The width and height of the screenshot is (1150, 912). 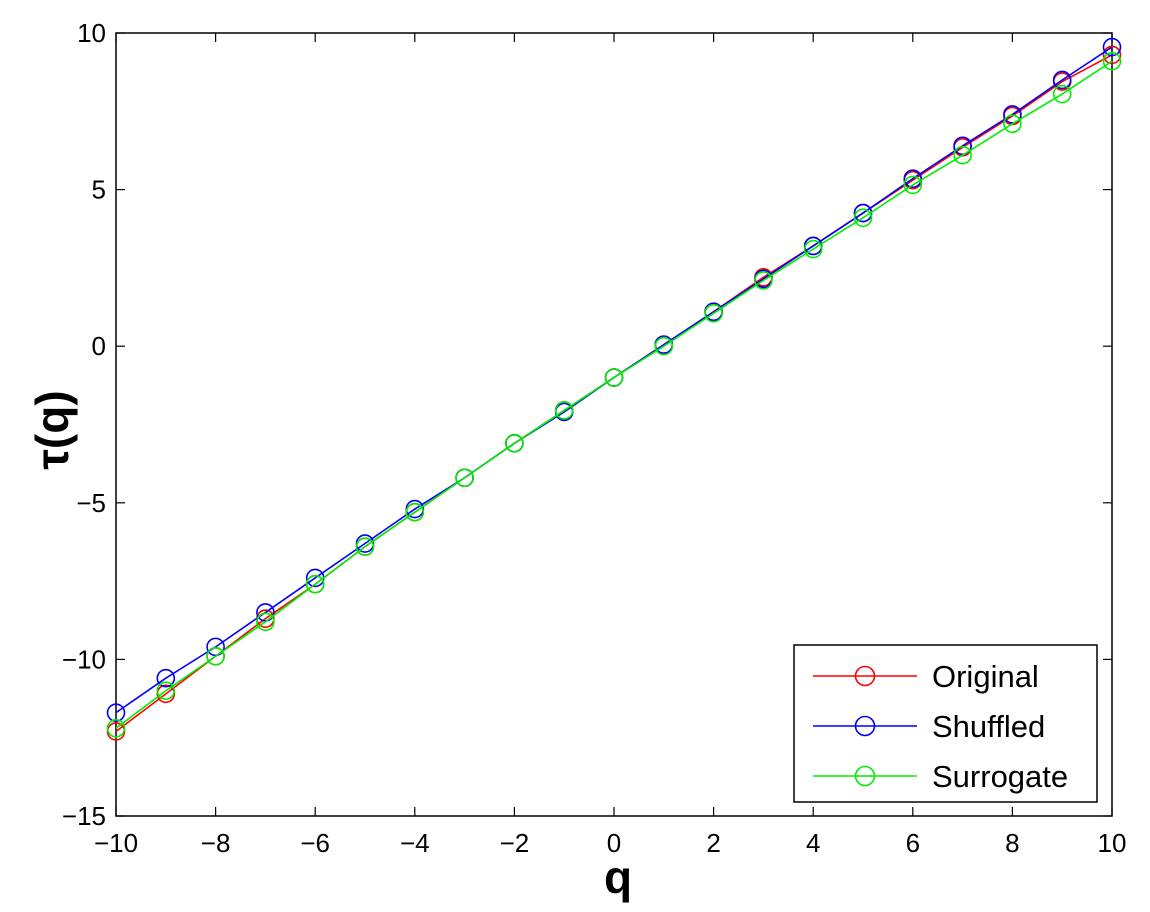 I want to click on legend-marker-shuffled, so click(x=865, y=726).